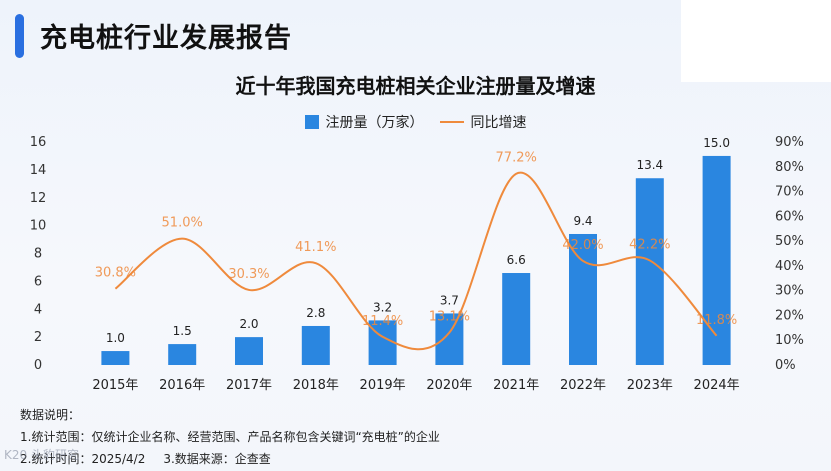  What do you see at coordinates (38, 309) in the screenshot?
I see `y-left-tick-label: 4` at bounding box center [38, 309].